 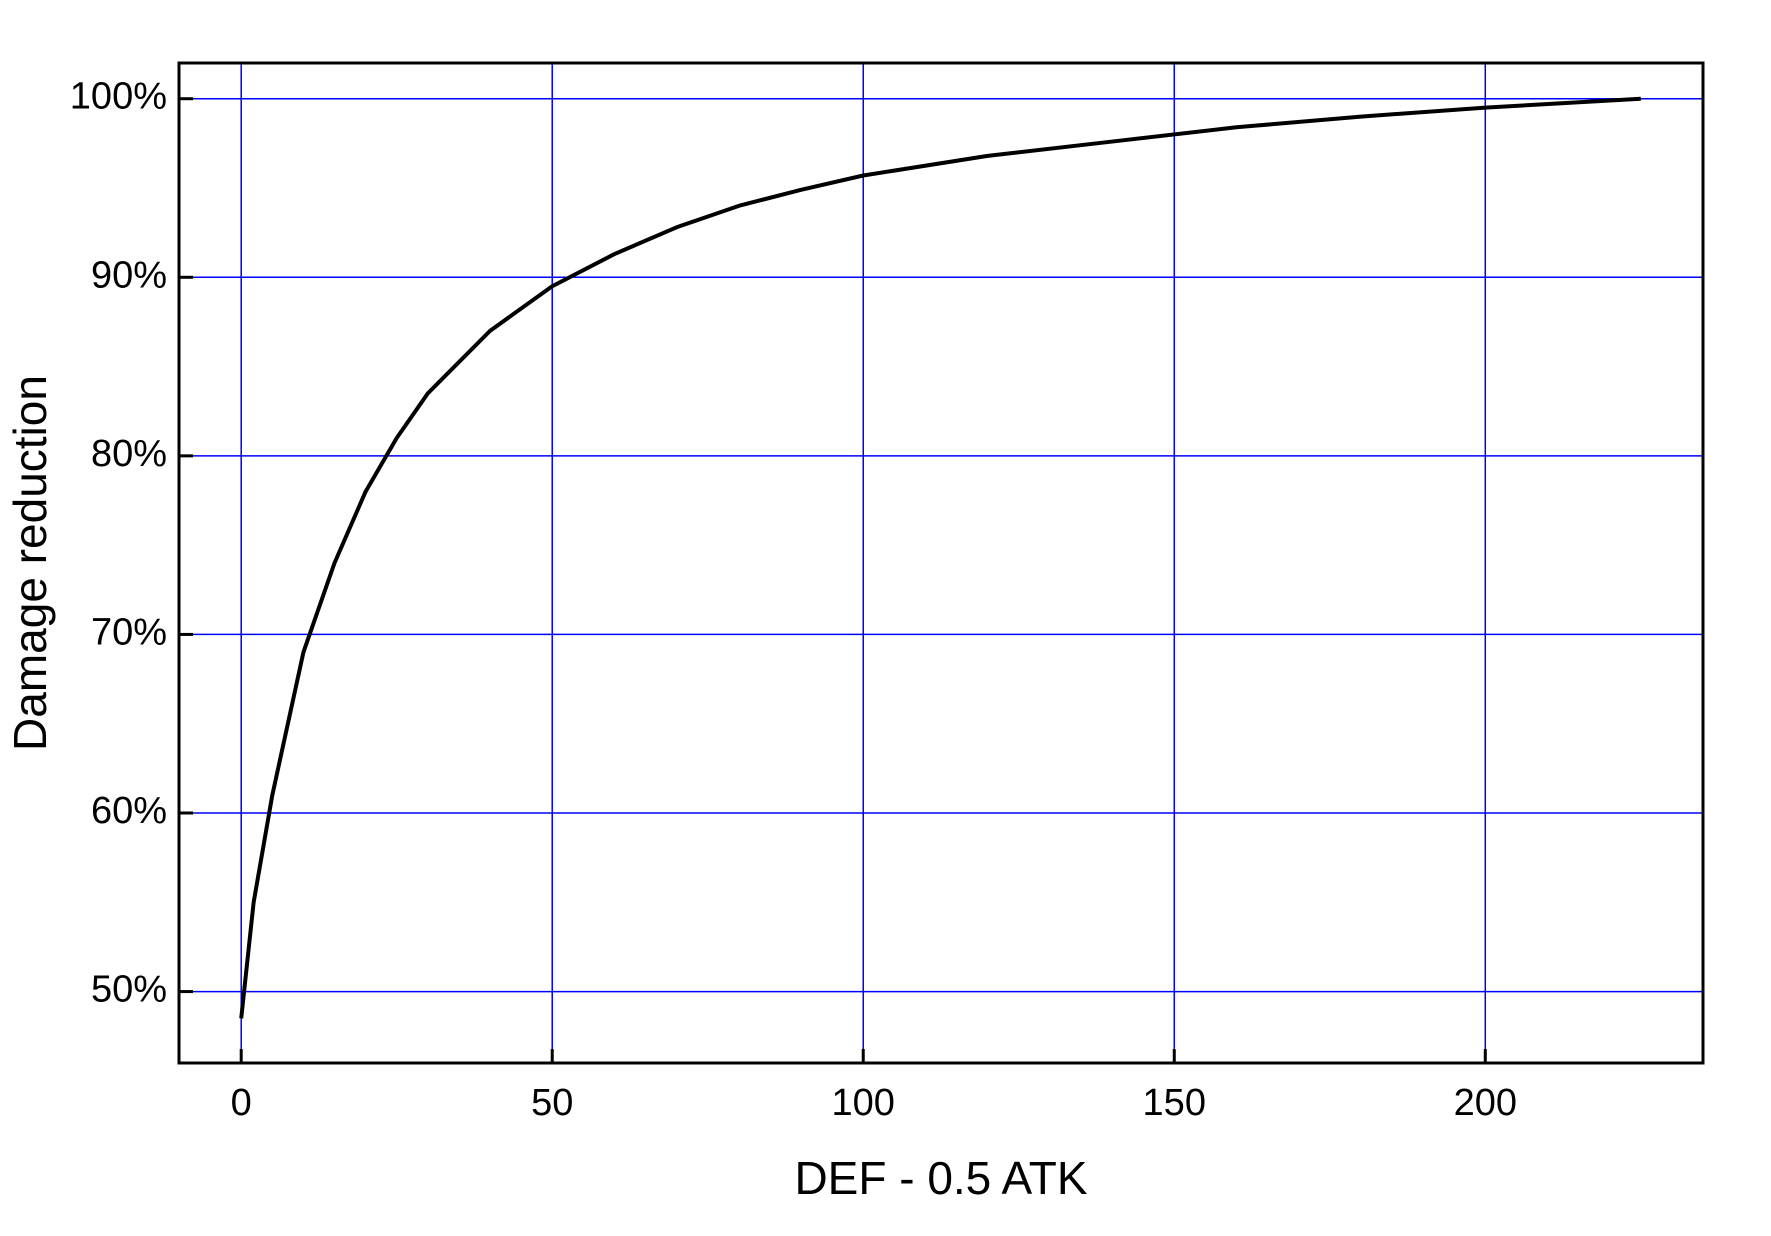 What do you see at coordinates (552, 1103) in the screenshot?
I see `x-tick-label: 50` at bounding box center [552, 1103].